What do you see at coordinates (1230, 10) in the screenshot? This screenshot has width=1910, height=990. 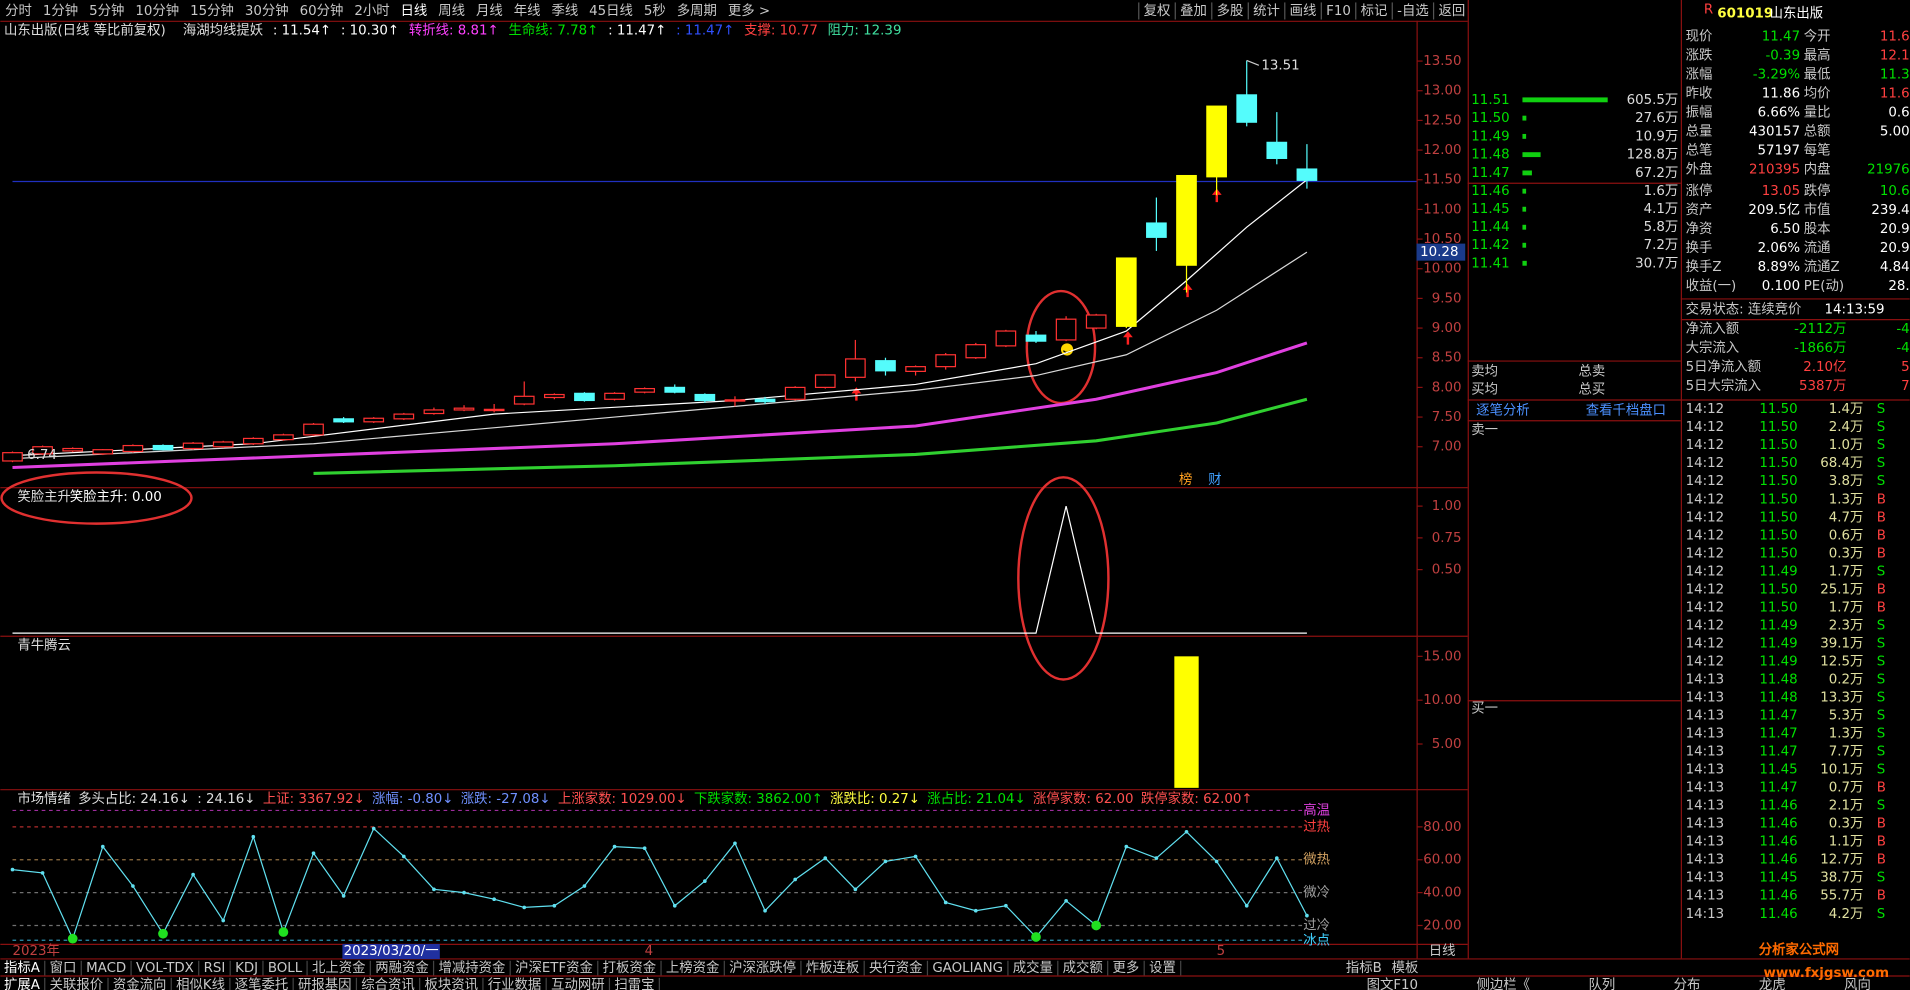 I see `toolbar-action: 多股` at bounding box center [1230, 10].